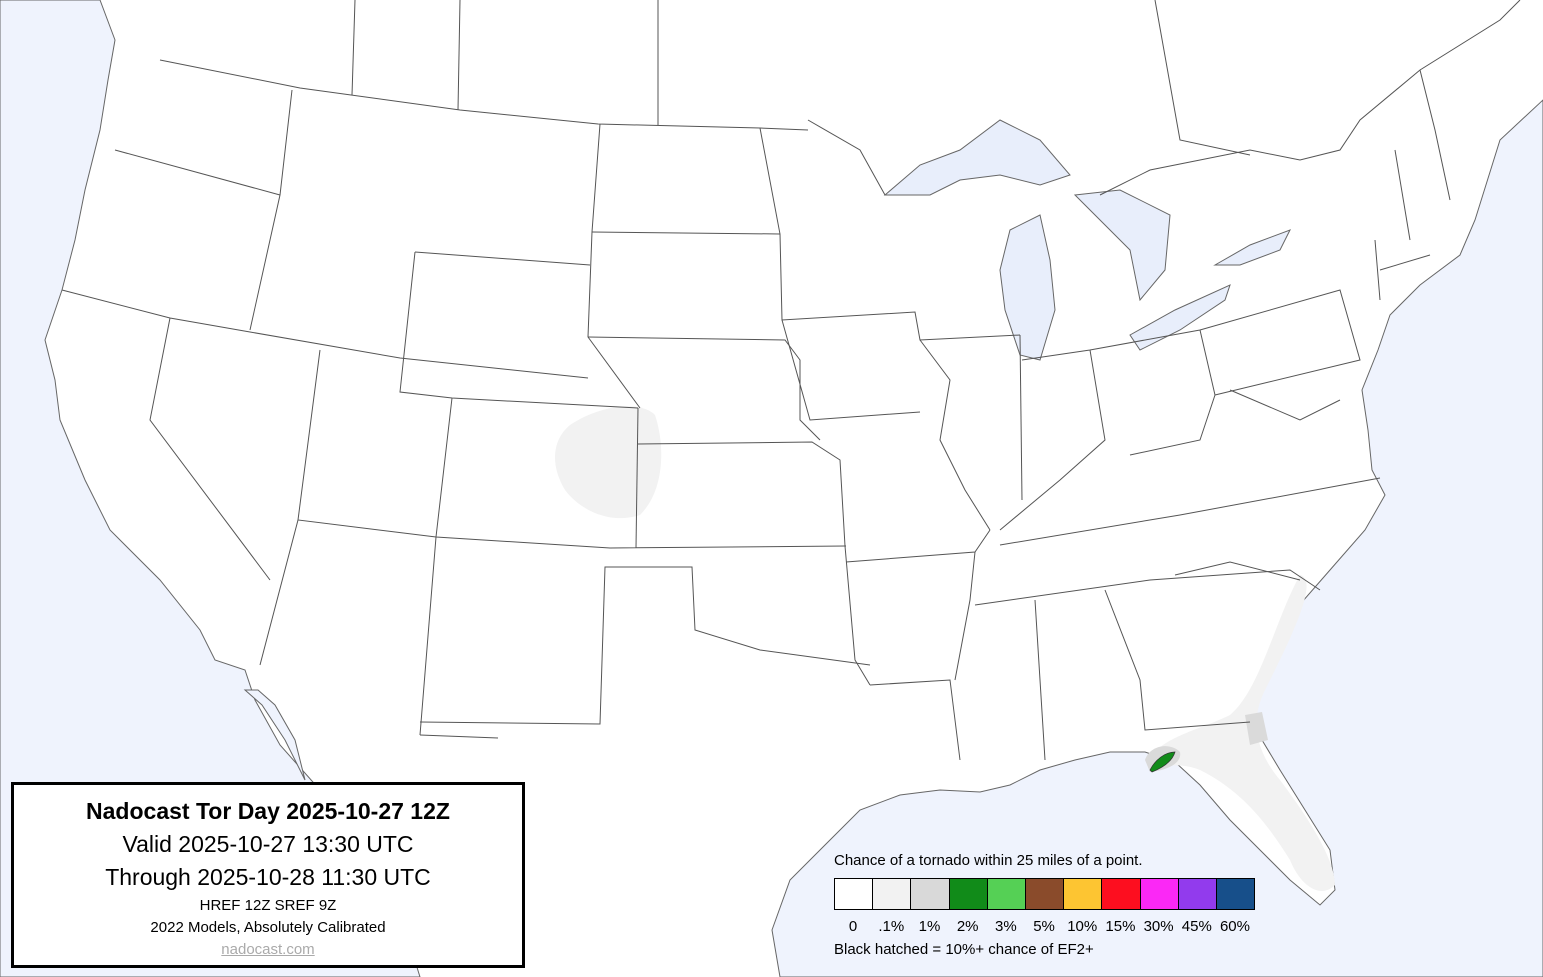 This screenshot has width=1543, height=977. Describe the element at coordinates (977, 157) in the screenshot. I see `lake-superior` at that location.